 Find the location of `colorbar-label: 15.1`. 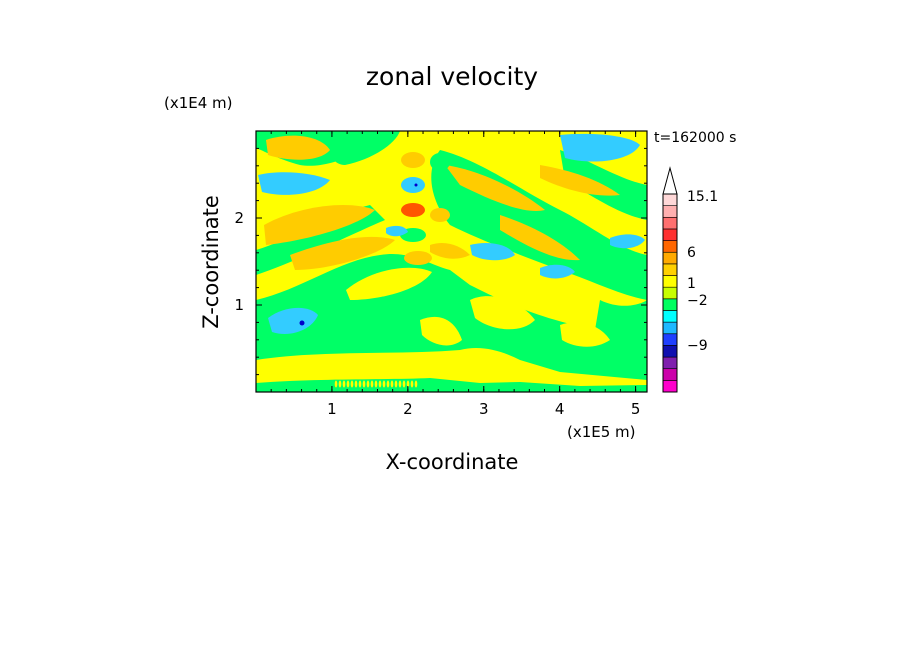

colorbar-label: 15.1 is located at coordinates (702, 197).